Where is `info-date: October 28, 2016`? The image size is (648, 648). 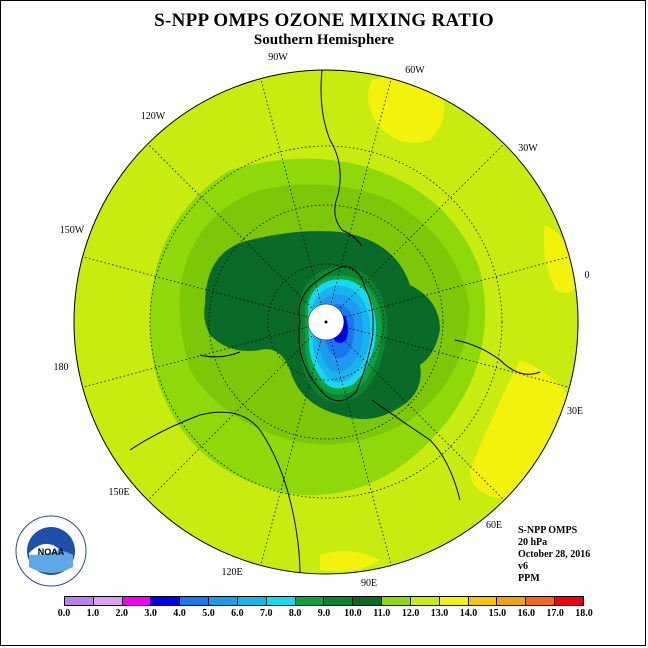
info-date: October 28, 2016 is located at coordinates (554, 554).